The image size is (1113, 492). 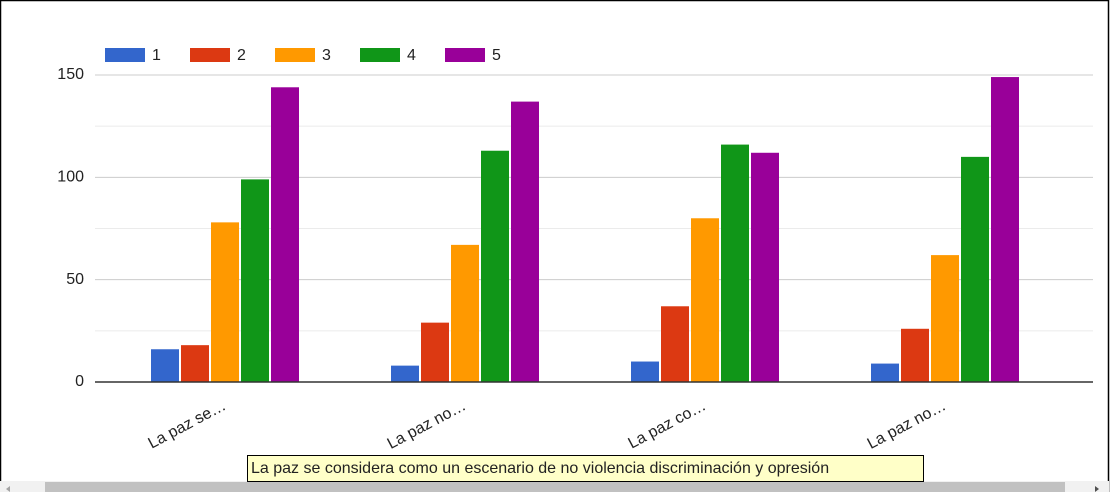 I want to click on scrollbar-thumb, so click(x=555, y=487).